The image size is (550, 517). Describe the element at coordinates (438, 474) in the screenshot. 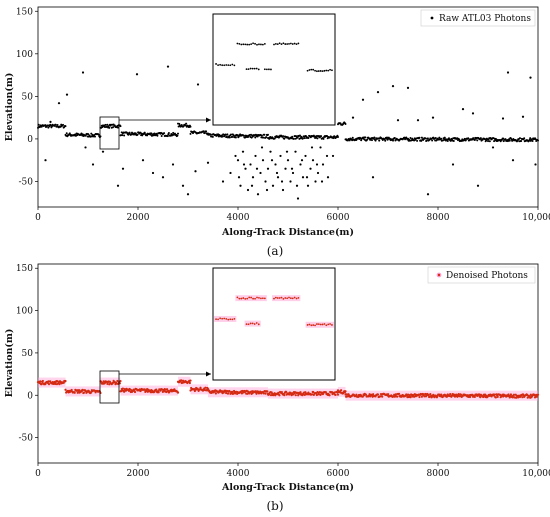

I see `x-tick-label: 8000` at that location.